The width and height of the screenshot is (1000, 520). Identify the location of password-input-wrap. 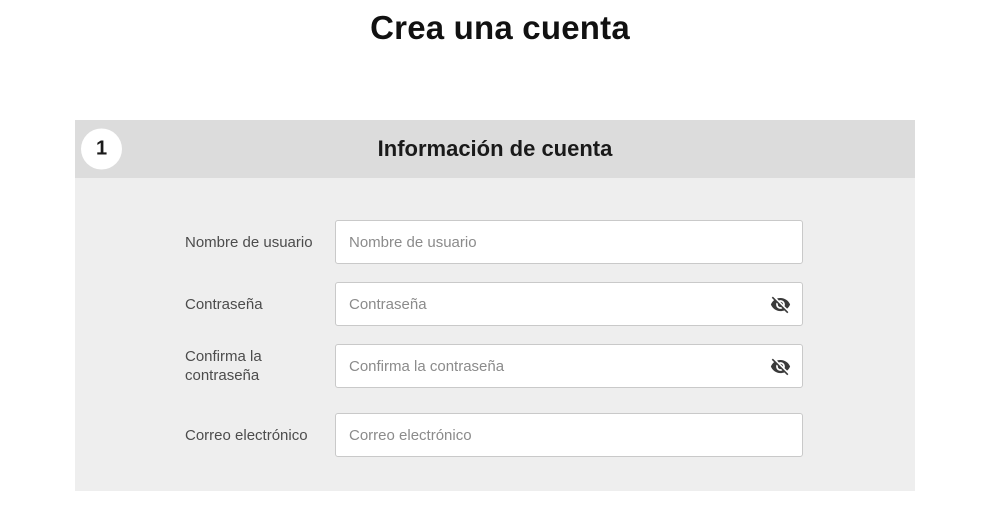
(569, 304).